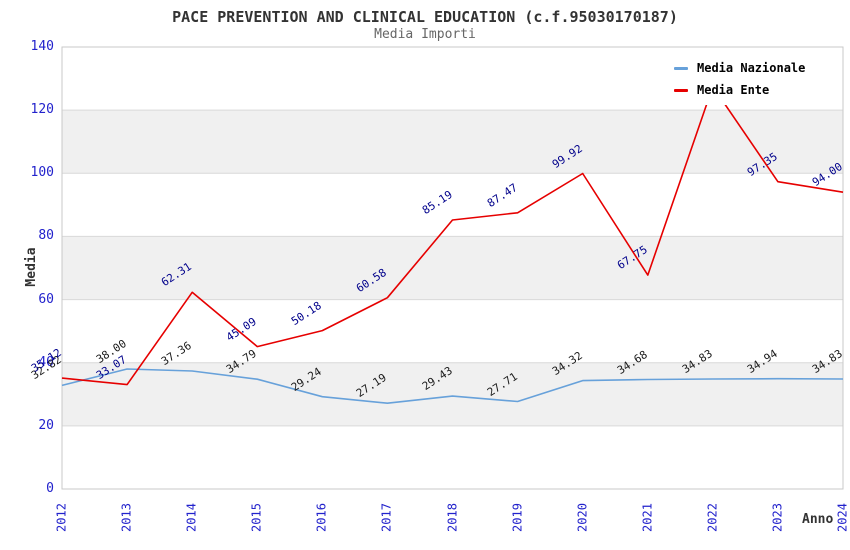 This screenshot has height=550, width=850. I want to click on x-tick-label: 2017, so click(386, 517).